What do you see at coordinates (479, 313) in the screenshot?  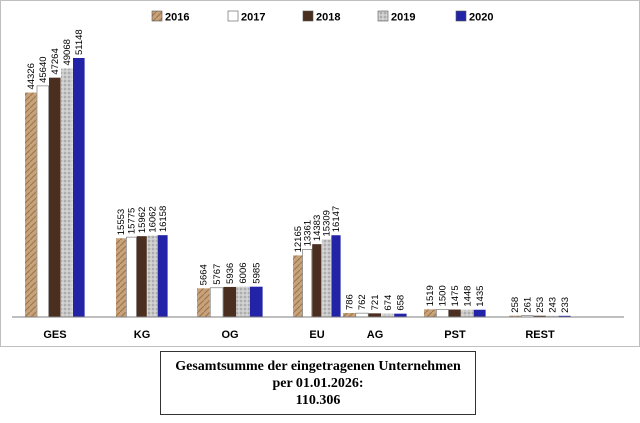 I see `bar-pst-2020` at bounding box center [479, 313].